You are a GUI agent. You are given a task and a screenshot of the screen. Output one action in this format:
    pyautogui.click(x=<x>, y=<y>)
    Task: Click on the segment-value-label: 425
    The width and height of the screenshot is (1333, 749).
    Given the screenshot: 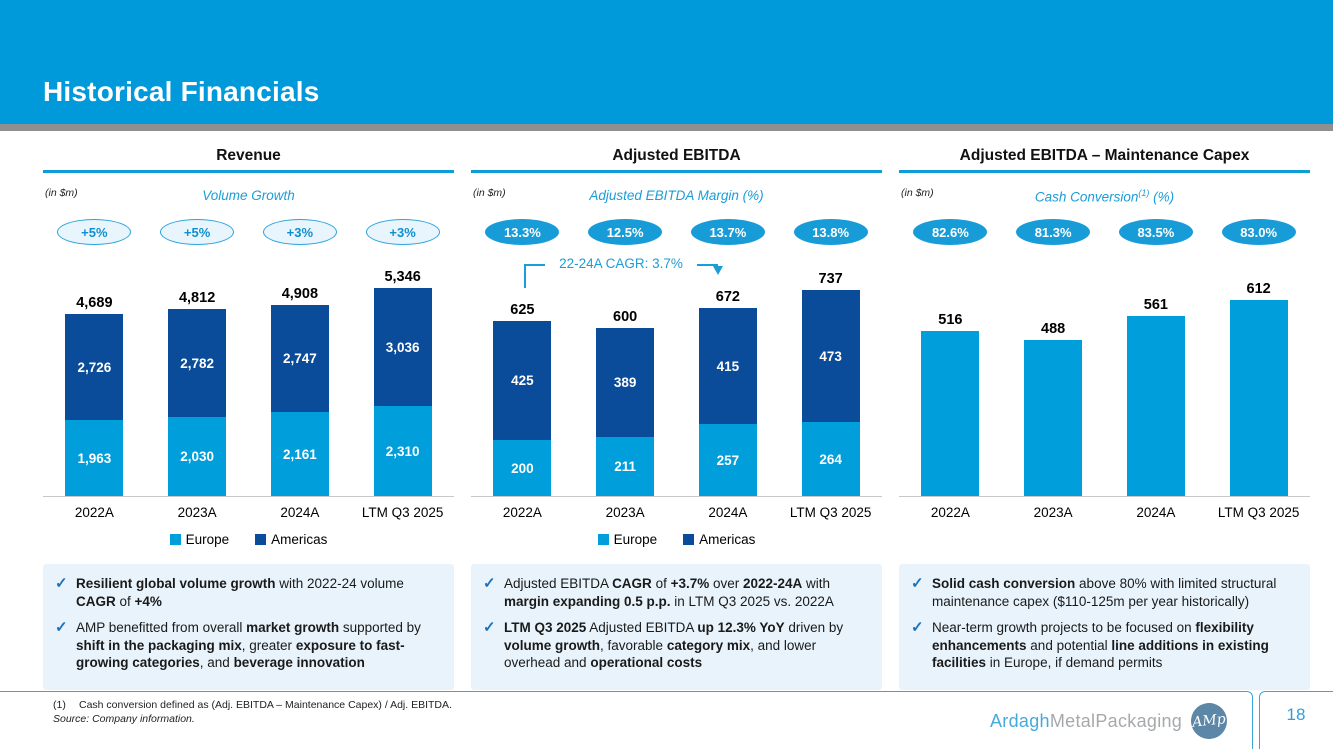 What is the action you would take?
    pyautogui.click(x=522, y=380)
    